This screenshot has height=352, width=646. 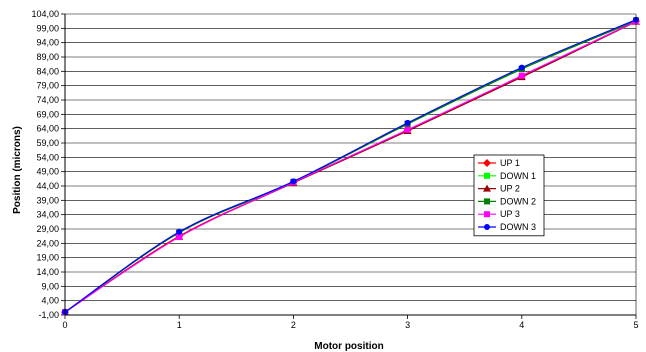 I want to click on legend-item: DOWN 2, so click(x=507, y=201).